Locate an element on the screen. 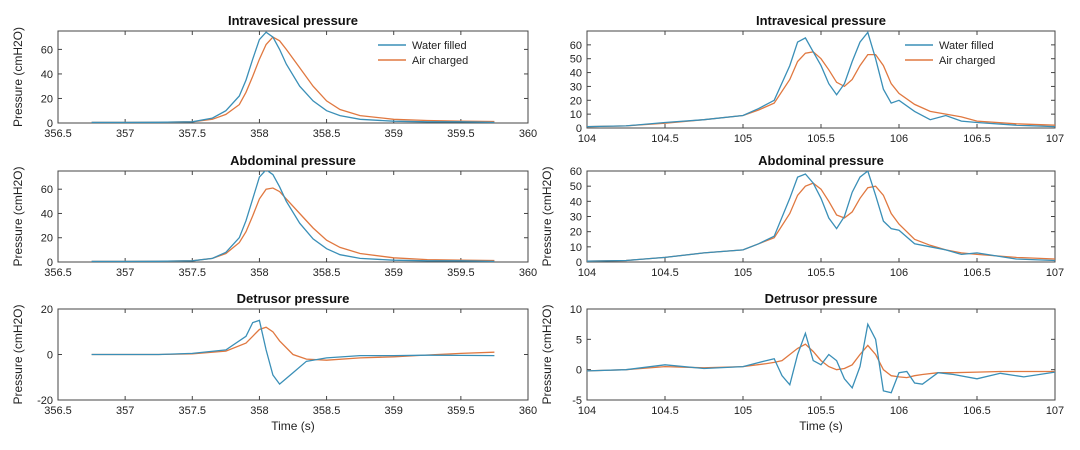  y-tick-label: 30 is located at coordinates (576, 218).